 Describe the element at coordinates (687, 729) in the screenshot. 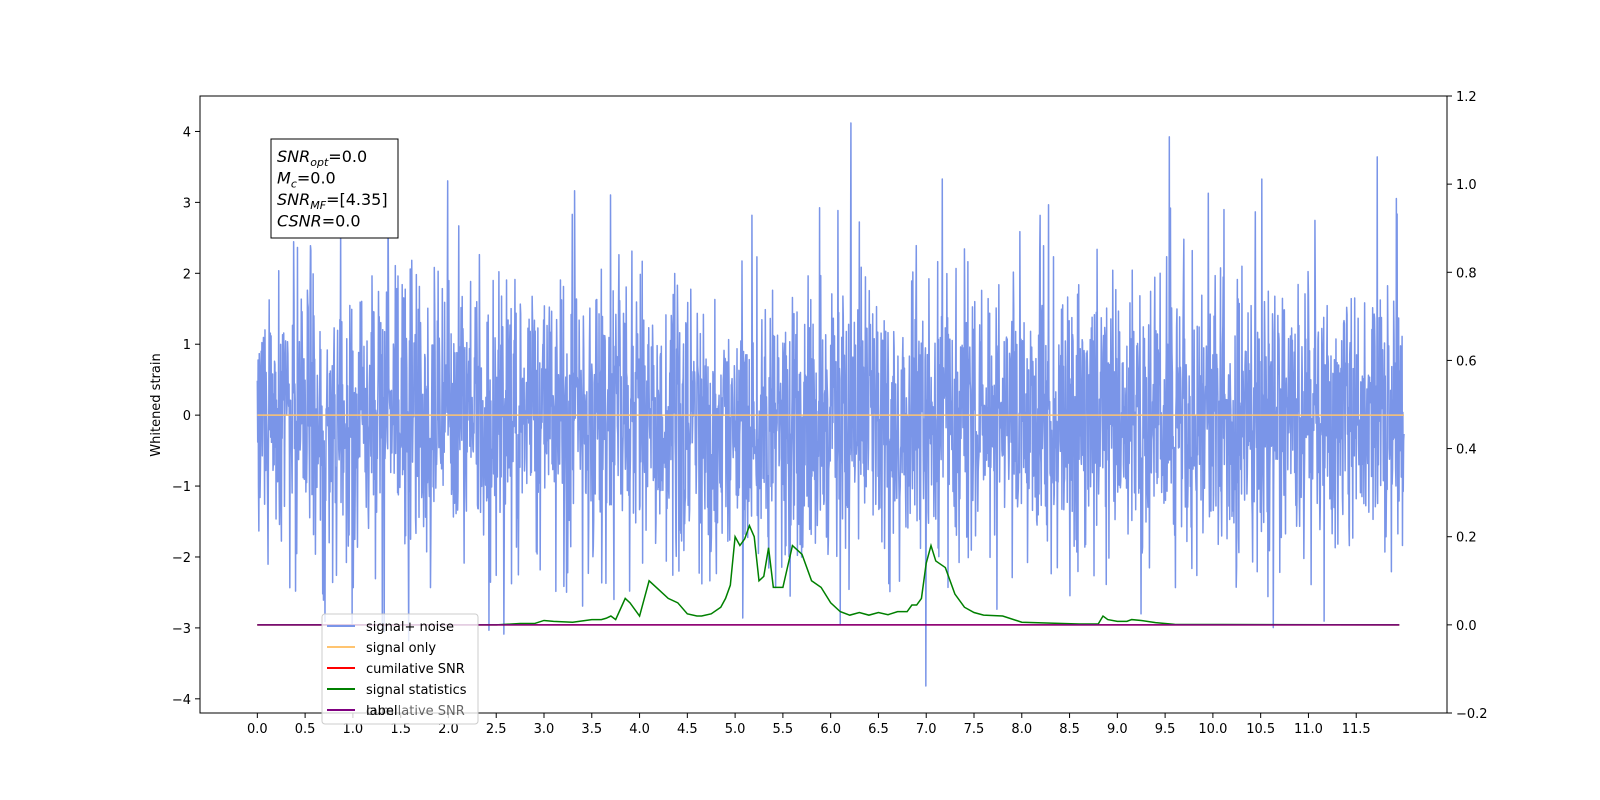

I see `x-tick-label: 4.5` at that location.